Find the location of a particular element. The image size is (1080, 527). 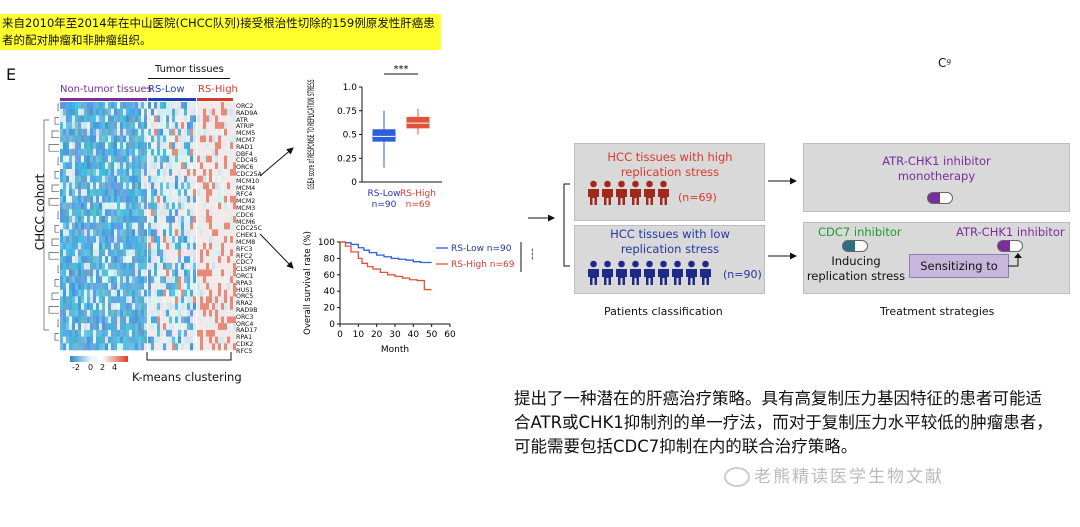

significance-label: *** is located at coordinates (530, 254).